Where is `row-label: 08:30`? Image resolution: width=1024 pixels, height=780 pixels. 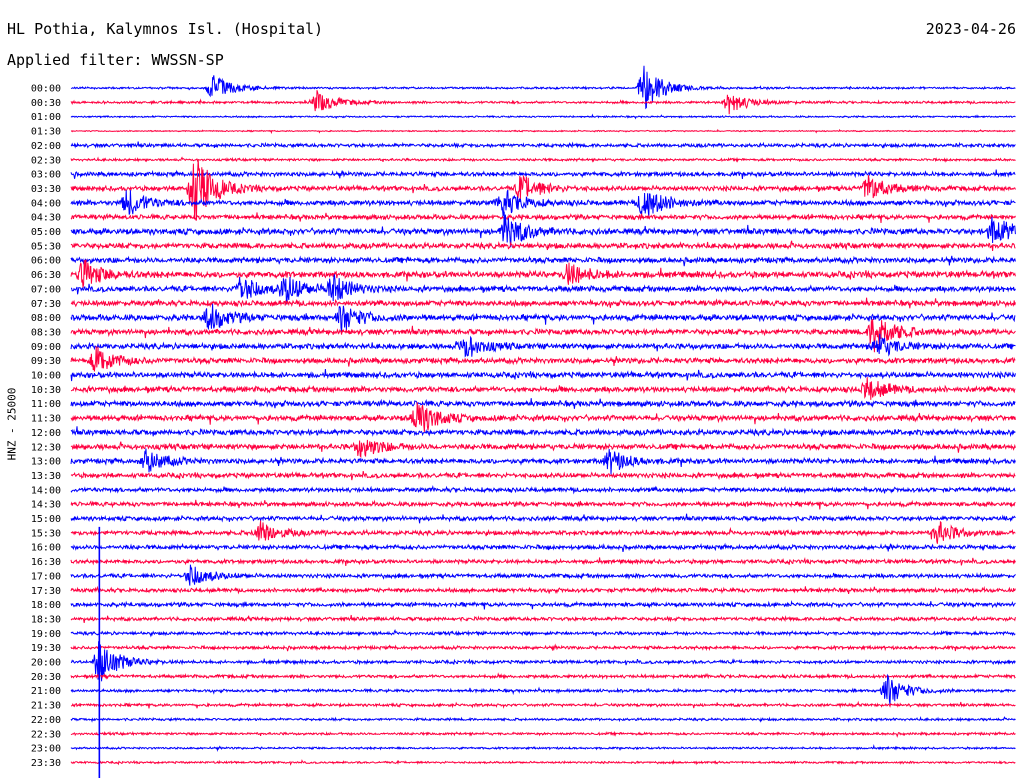
row-label: 08:30 is located at coordinates (46, 332).